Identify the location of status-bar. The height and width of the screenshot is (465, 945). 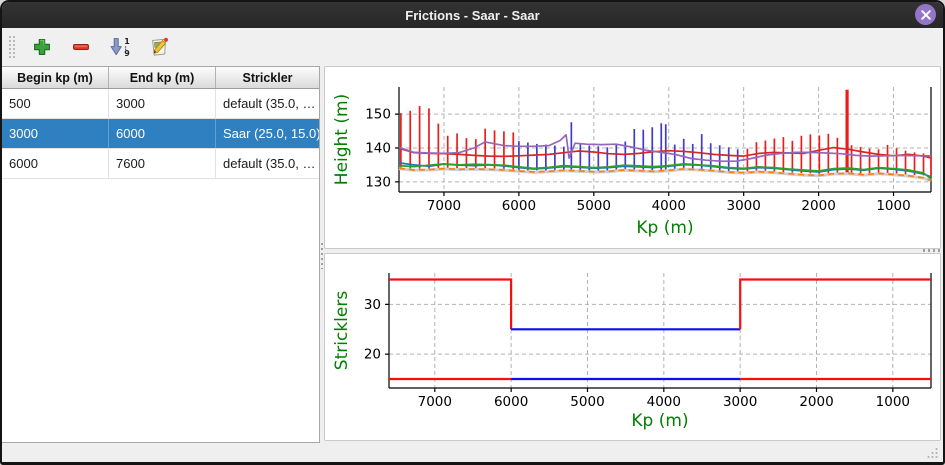
(472, 452).